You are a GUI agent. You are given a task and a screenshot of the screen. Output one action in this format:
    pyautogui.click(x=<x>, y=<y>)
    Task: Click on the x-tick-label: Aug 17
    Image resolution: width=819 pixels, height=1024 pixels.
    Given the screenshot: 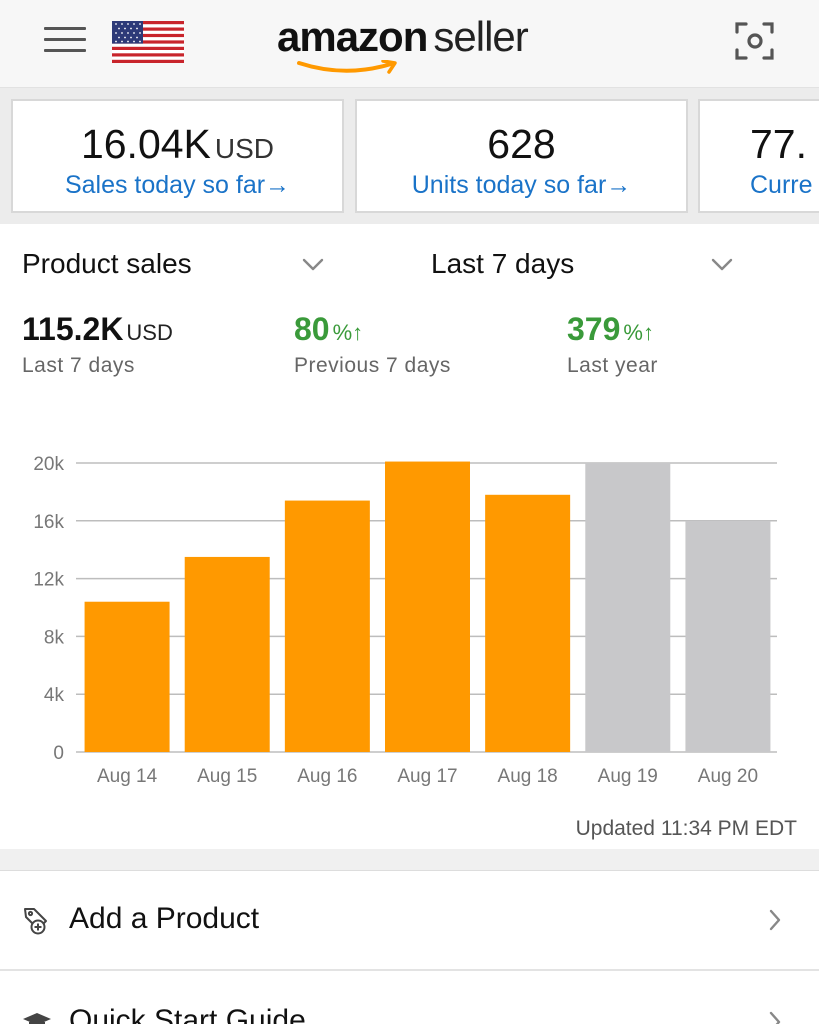 What is the action you would take?
    pyautogui.click(x=427, y=776)
    